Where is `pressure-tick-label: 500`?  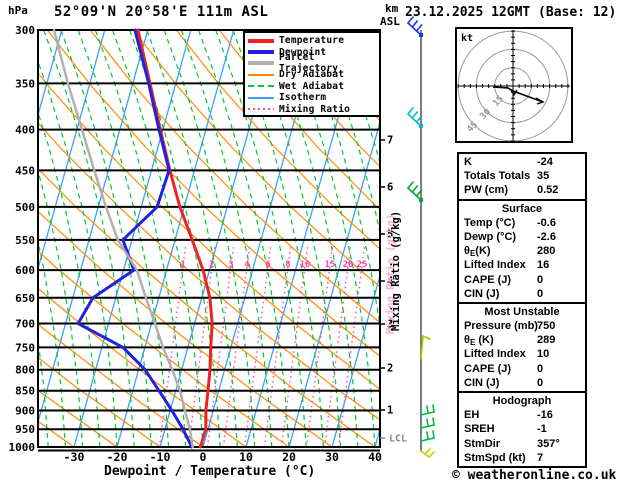 pressure-tick-label: 500 is located at coordinates (25, 207).